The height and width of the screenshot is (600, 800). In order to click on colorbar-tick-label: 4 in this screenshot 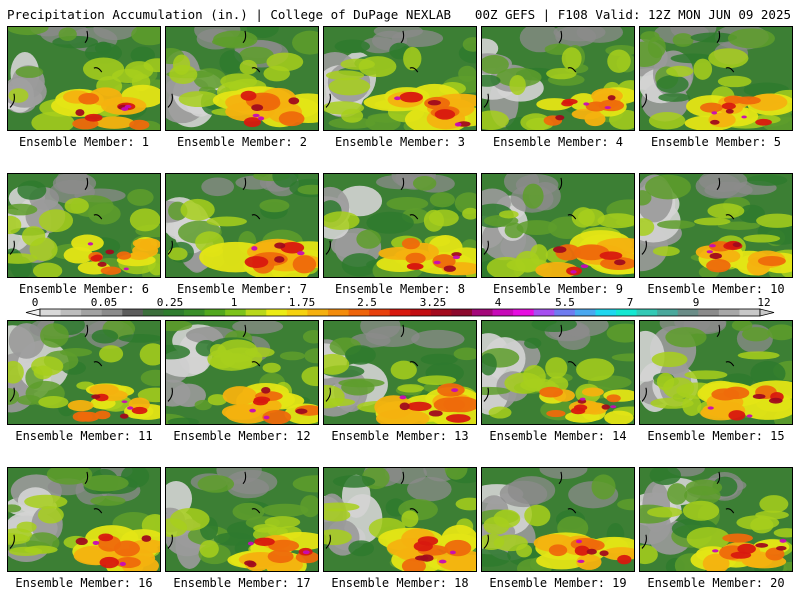, I will do `click(498, 302)`.